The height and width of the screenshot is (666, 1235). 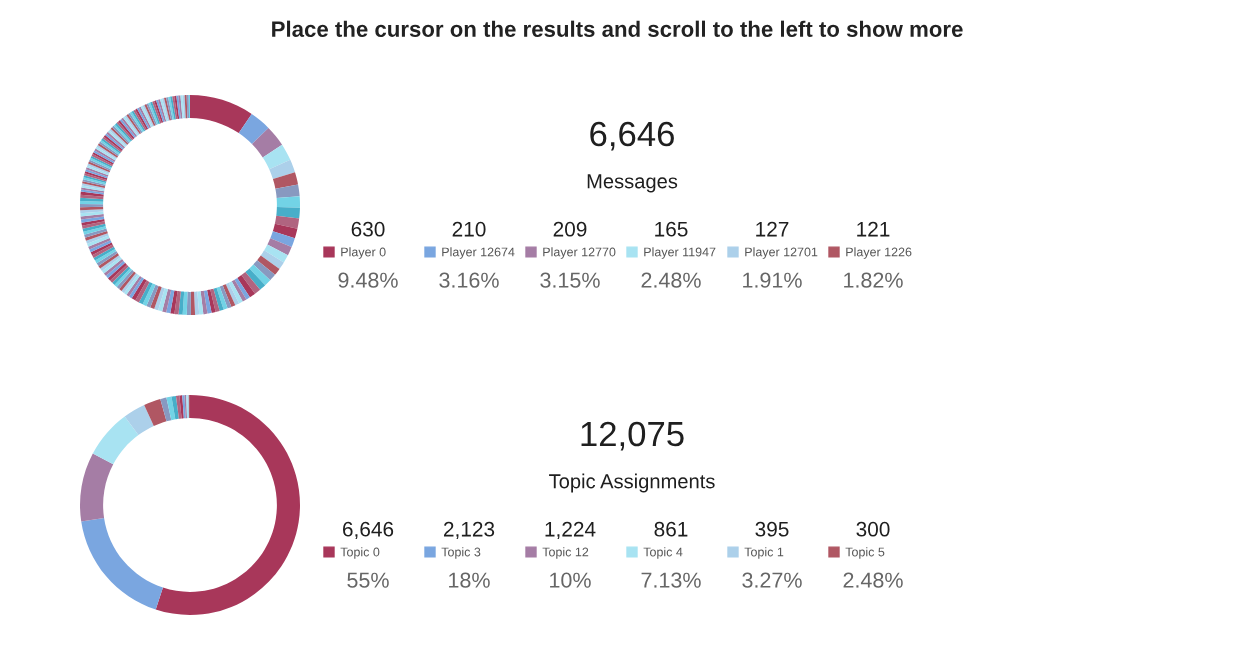 I want to click on text: 3.15%, so click(x=570, y=280).